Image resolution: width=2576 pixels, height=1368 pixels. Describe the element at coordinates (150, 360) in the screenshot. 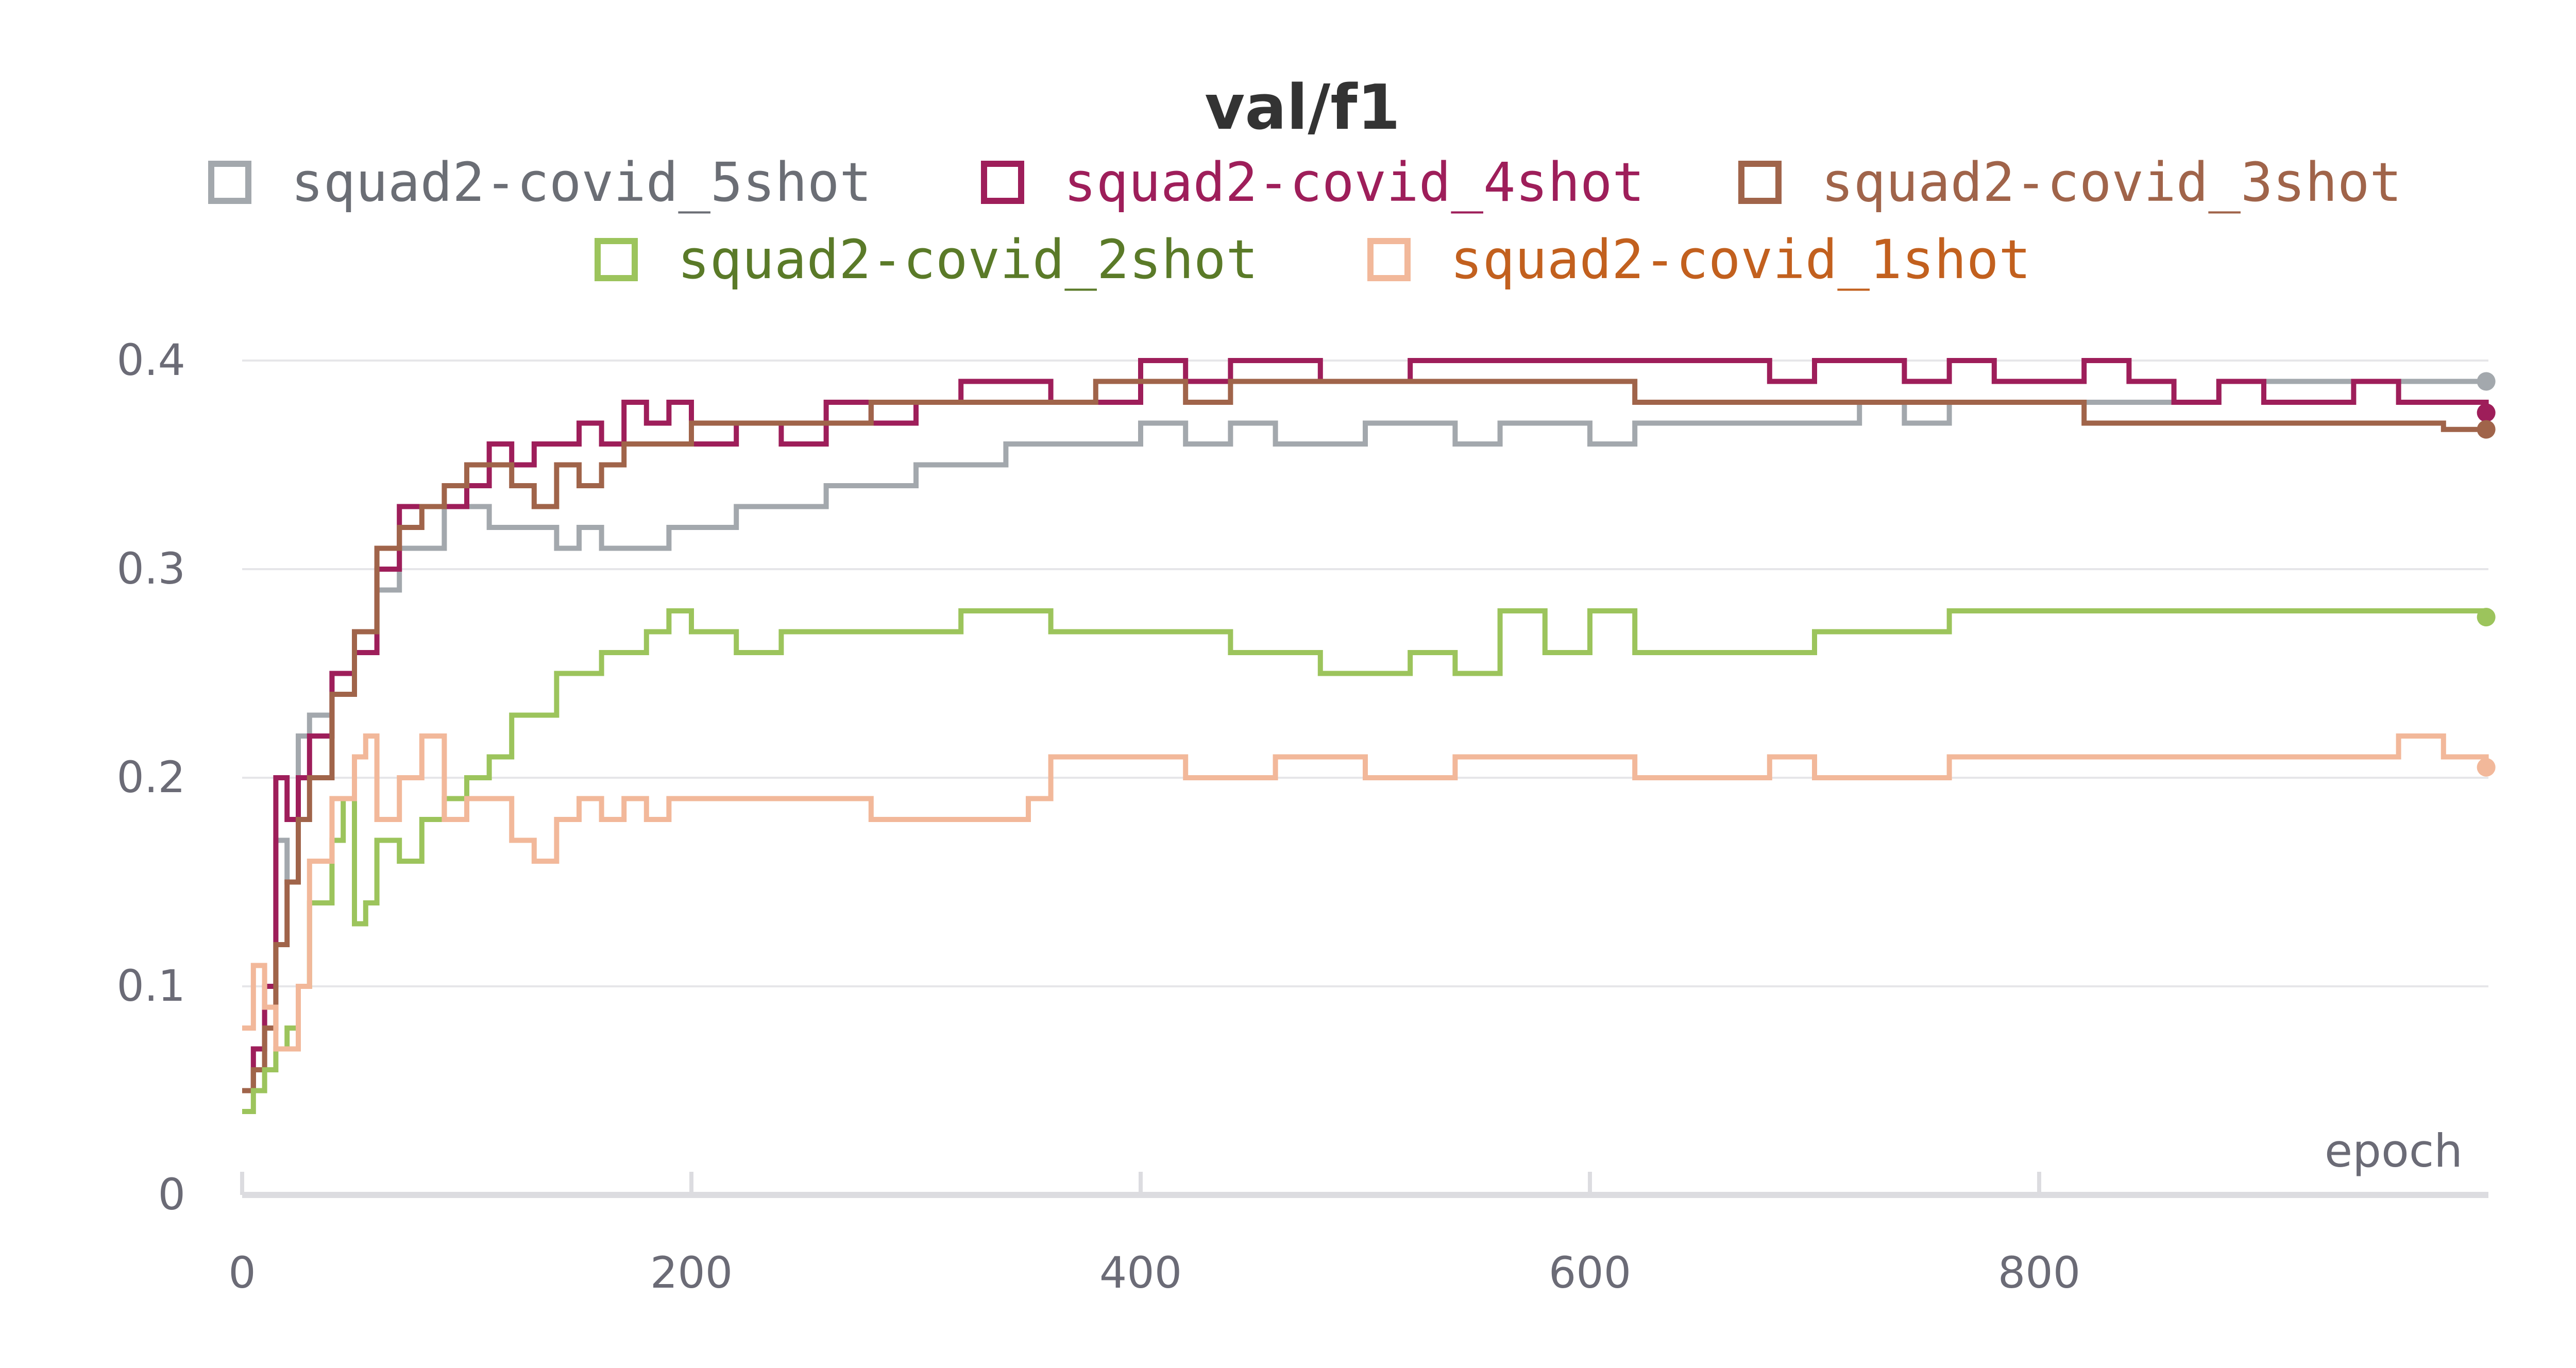

I see `y-tick-label: 0.4` at that location.